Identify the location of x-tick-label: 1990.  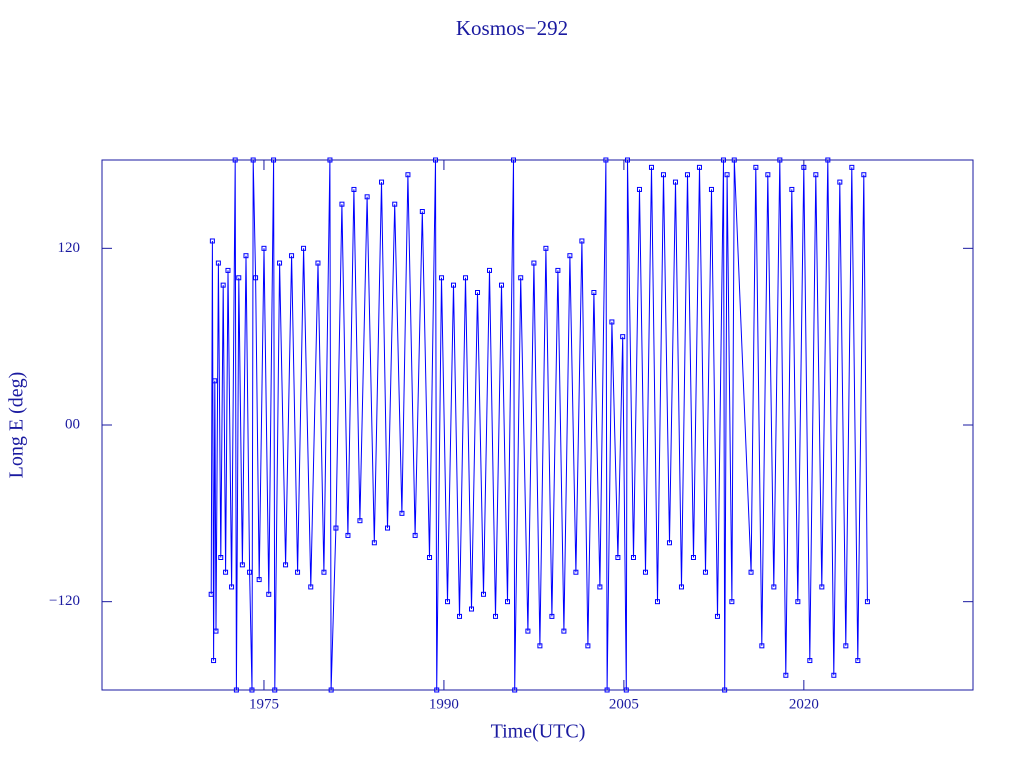
(444, 704).